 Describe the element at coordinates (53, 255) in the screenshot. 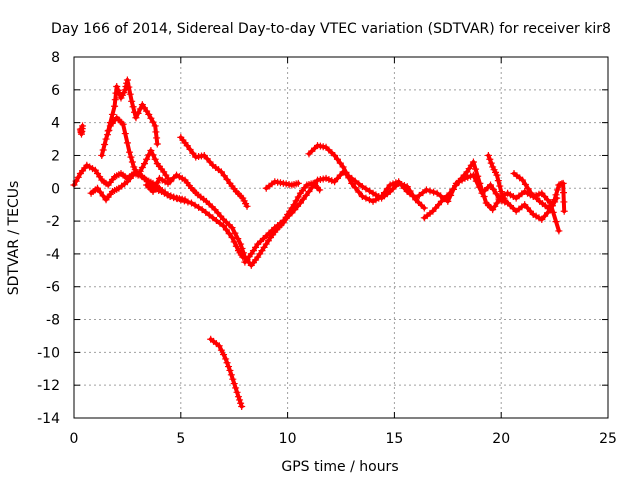

I see `y-tick-label: -4` at that location.